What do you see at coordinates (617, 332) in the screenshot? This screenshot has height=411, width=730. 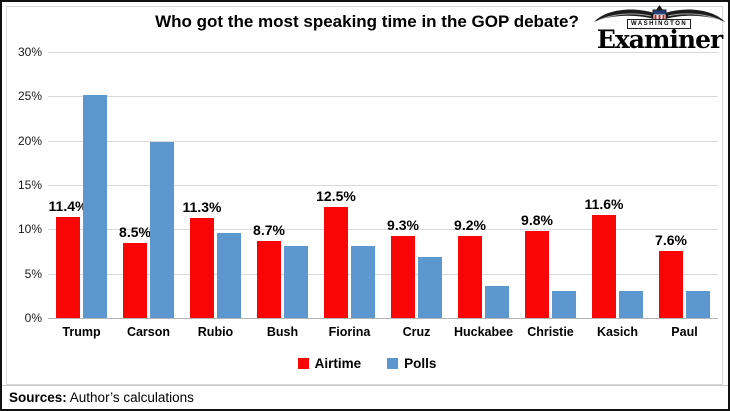 I see `x-axis-label-kasich: Kasich` at bounding box center [617, 332].